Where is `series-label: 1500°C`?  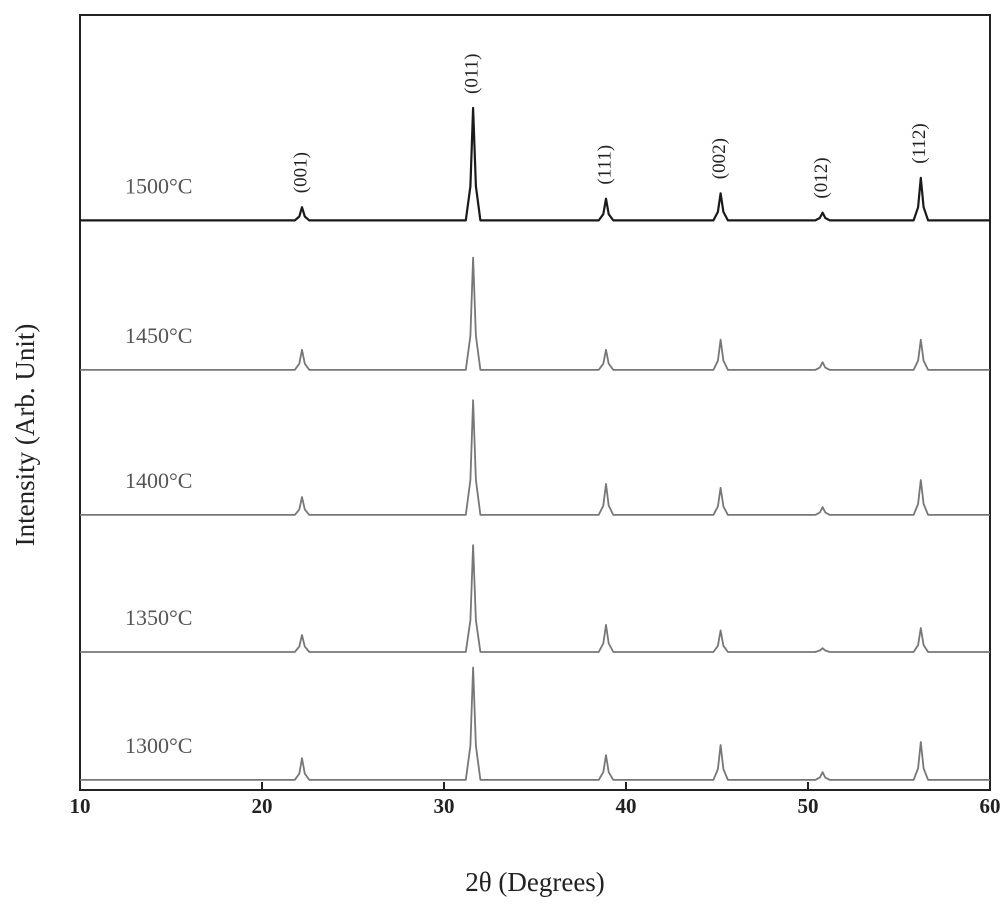 series-label: 1500°C is located at coordinates (158, 185).